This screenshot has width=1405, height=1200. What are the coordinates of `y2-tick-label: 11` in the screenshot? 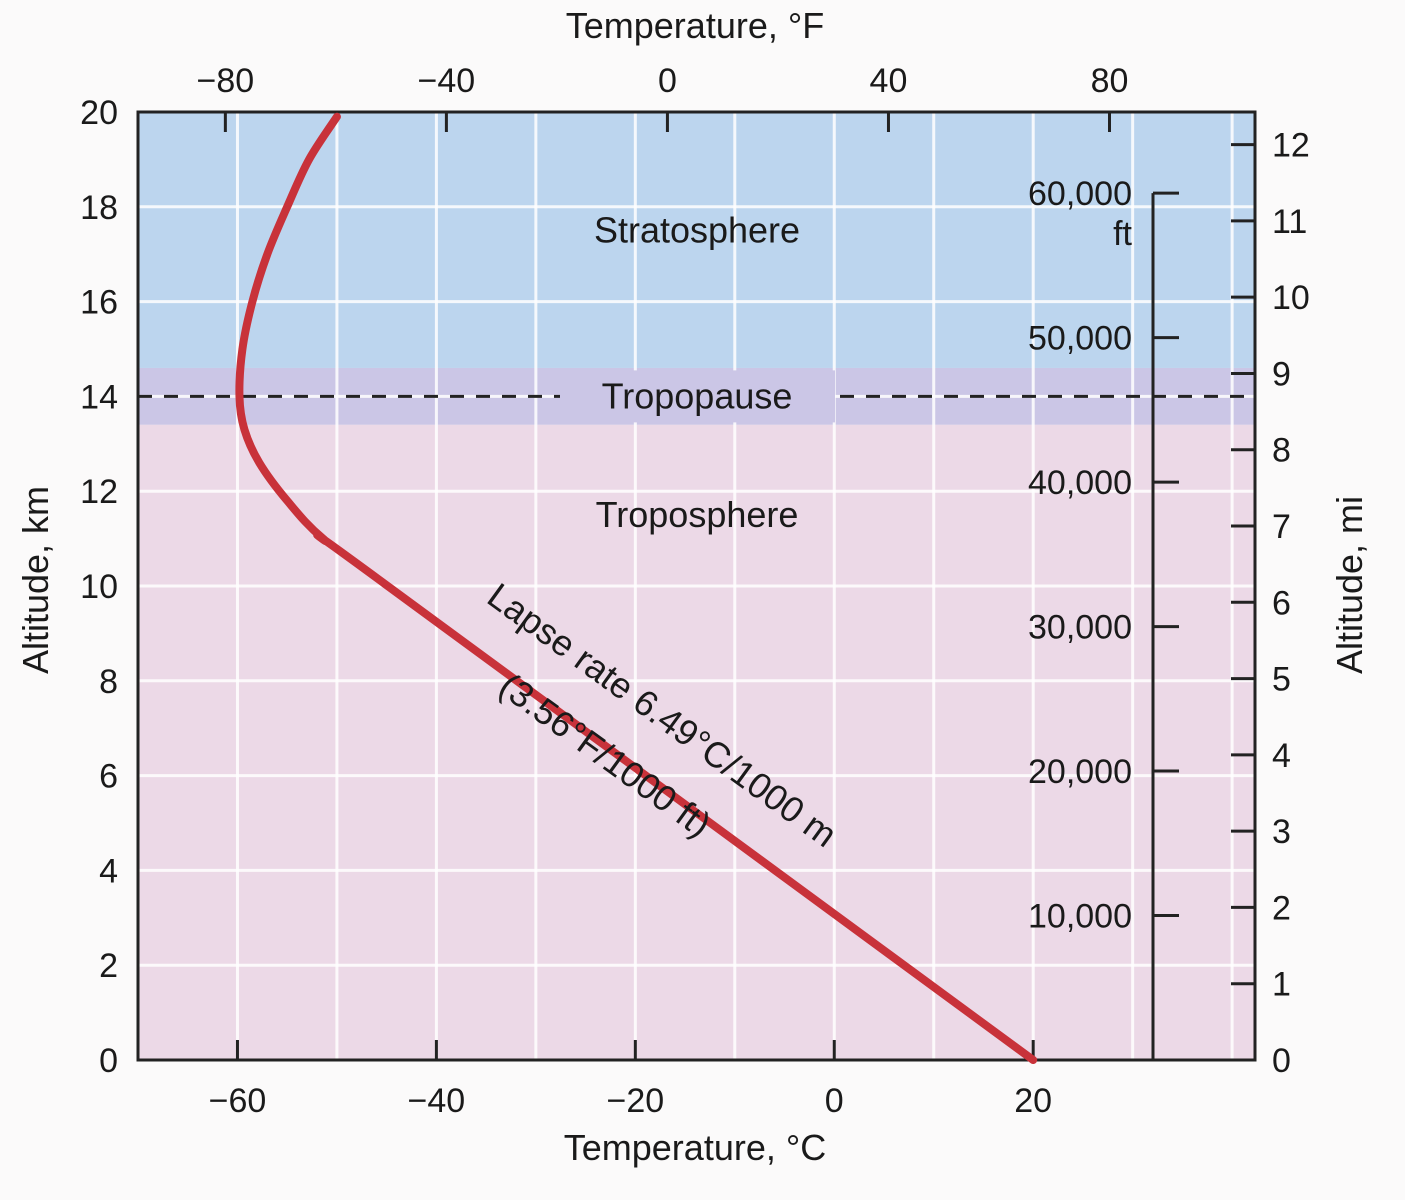 It's located at (1289, 222).